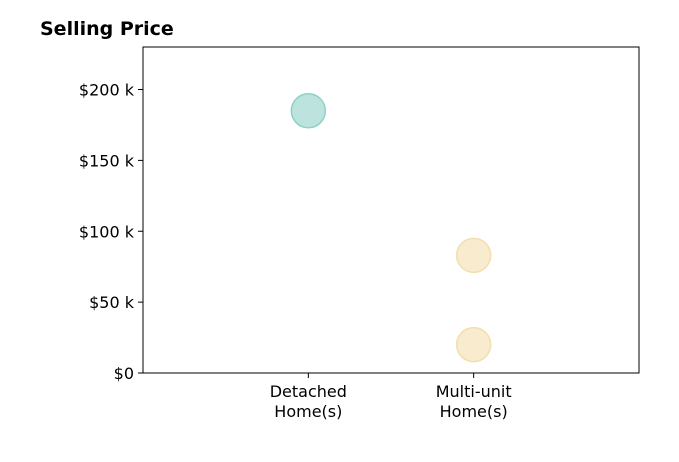 Image resolution: width=679 pixels, height=462 pixels. I want to click on y-tick-label: $0, so click(124, 373).